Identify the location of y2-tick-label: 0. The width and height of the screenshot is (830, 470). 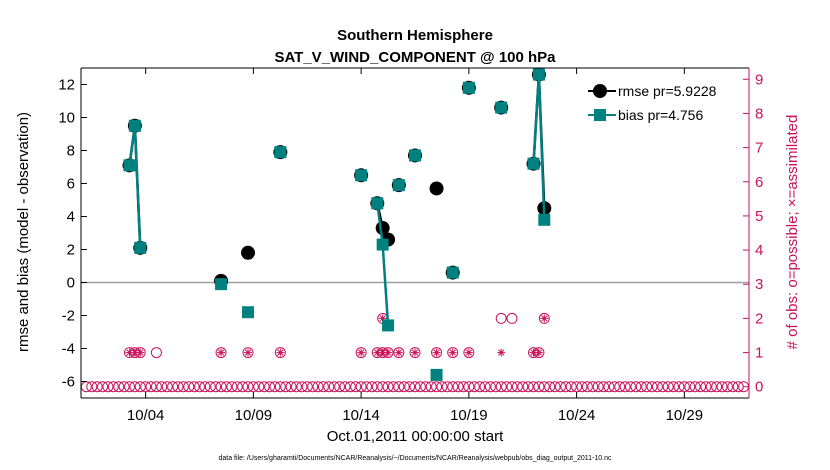
(759, 387).